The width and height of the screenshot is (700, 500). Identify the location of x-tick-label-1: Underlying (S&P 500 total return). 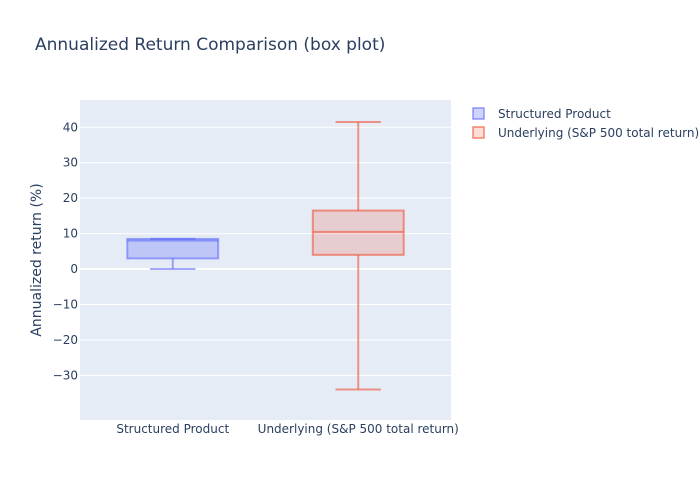
(358, 429).